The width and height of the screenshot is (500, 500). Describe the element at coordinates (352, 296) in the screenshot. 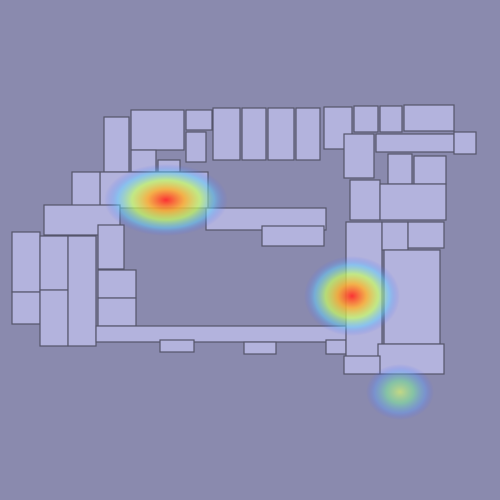

I see `hotspot-east-wing` at that location.